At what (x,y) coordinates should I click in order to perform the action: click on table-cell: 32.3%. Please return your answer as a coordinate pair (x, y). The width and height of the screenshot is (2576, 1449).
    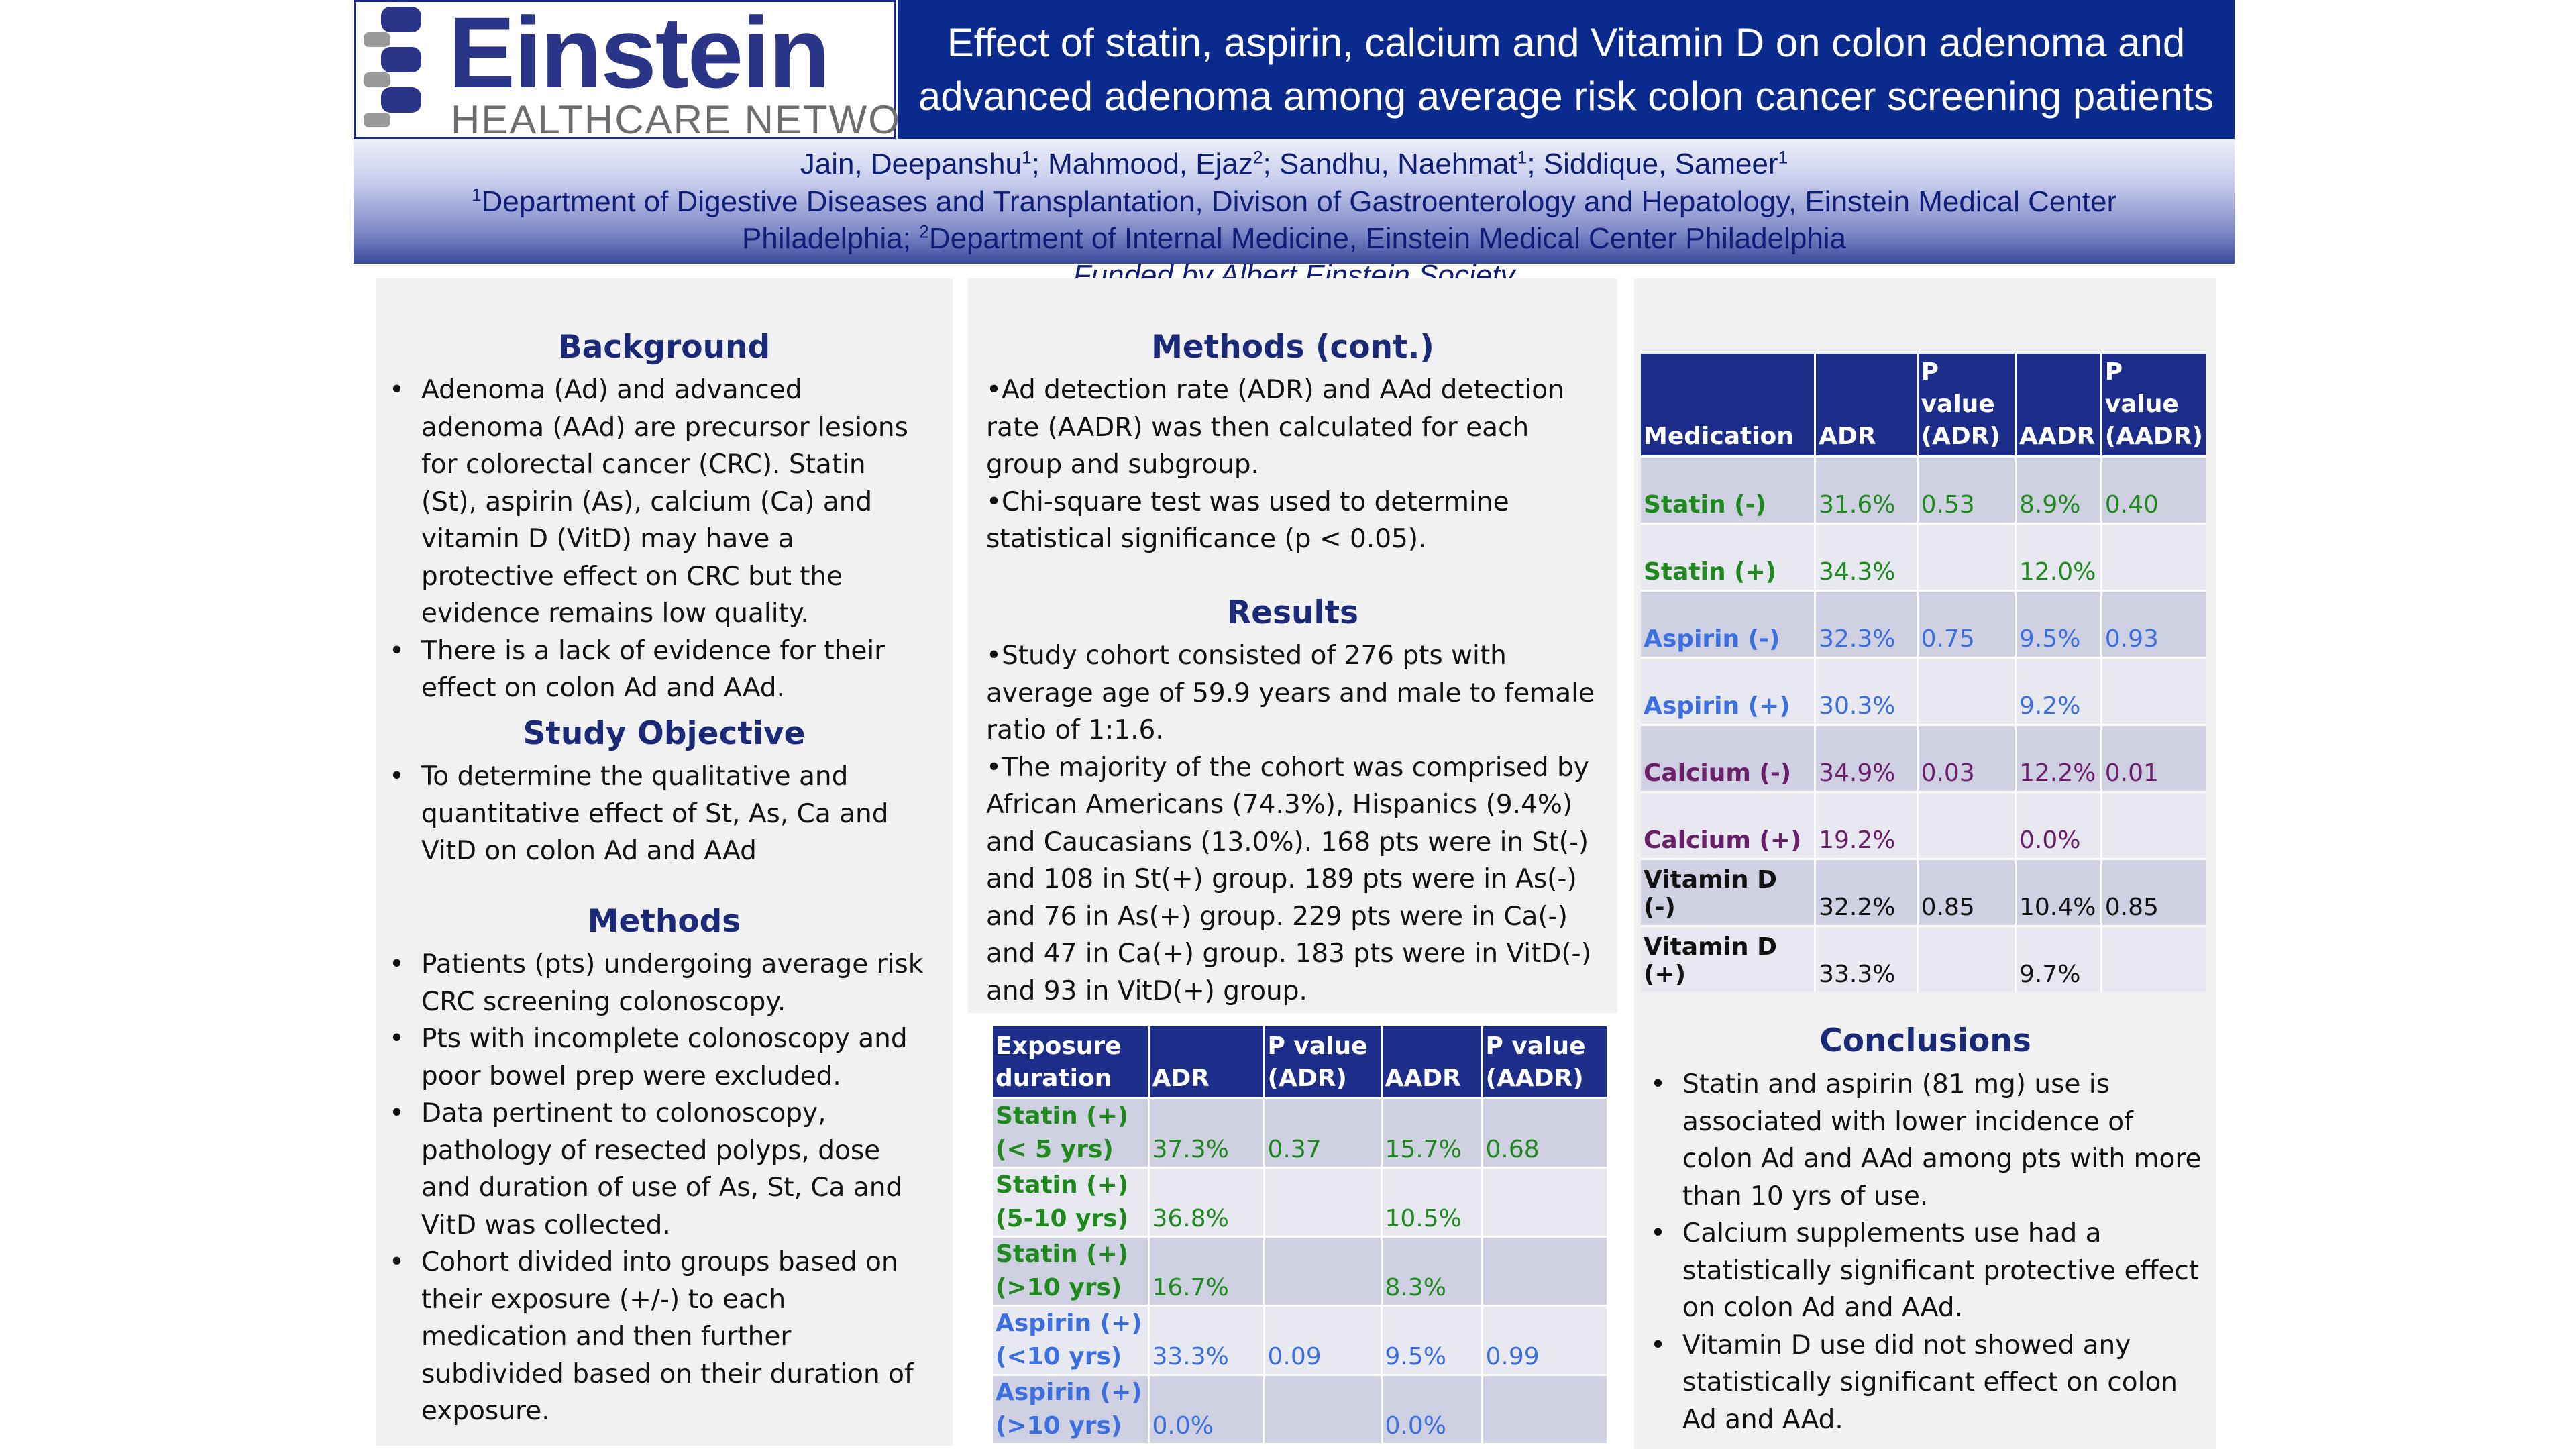
    Looking at the image, I should click on (1866, 624).